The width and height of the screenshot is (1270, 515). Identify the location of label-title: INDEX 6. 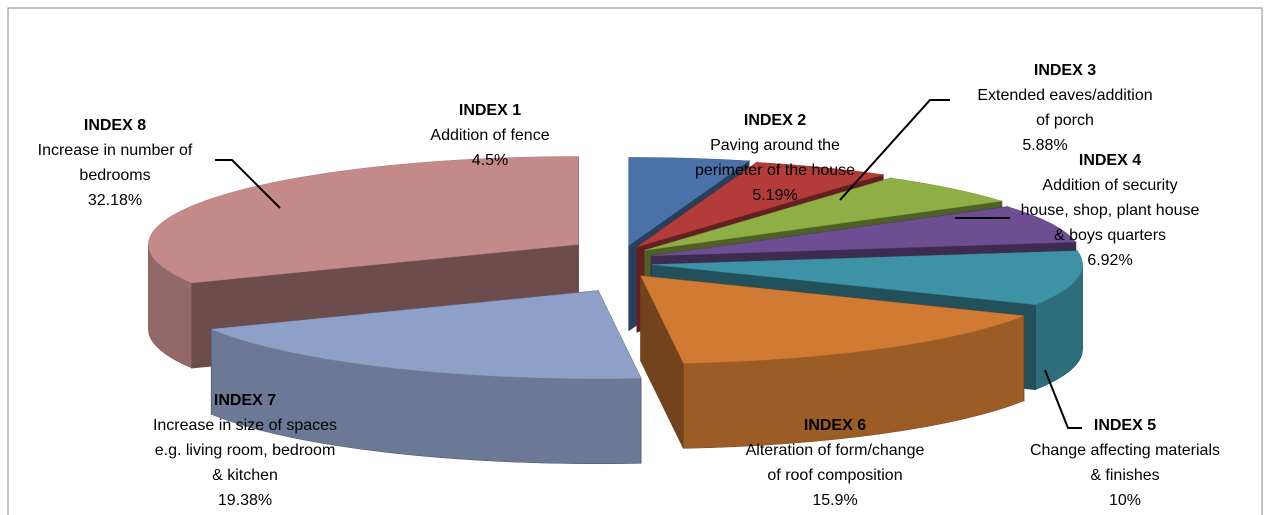
(835, 425).